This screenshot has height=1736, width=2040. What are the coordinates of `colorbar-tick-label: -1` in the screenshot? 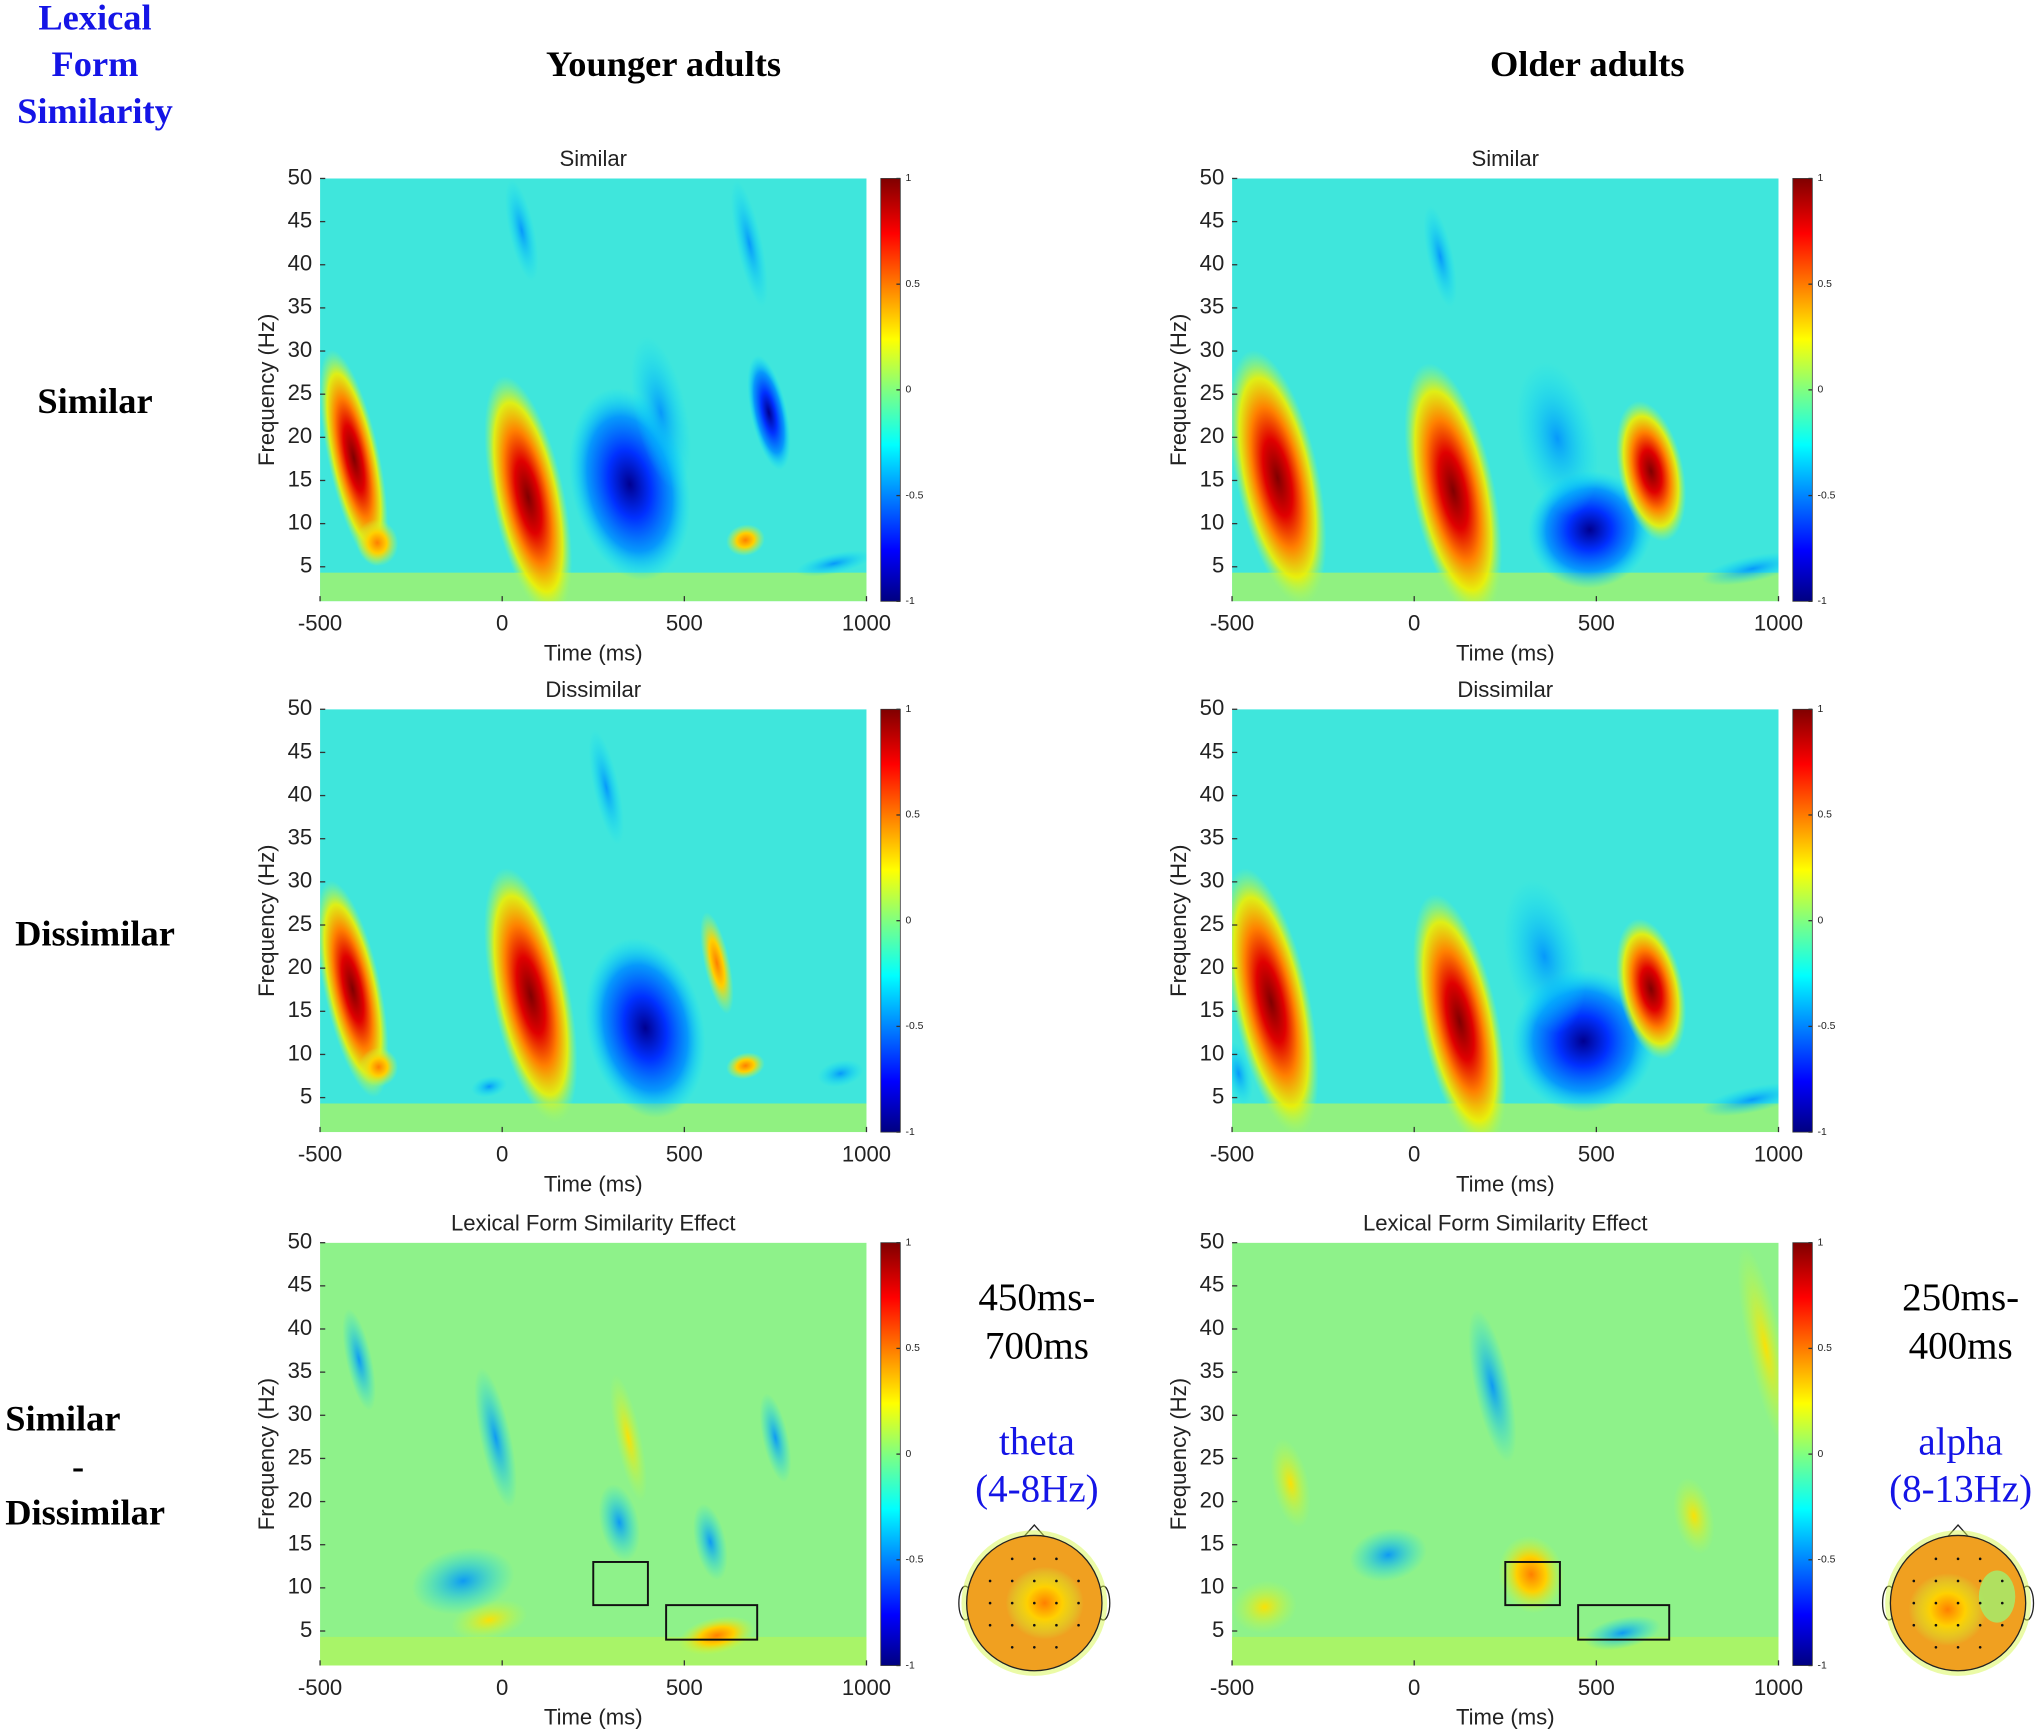 It's located at (910, 601).